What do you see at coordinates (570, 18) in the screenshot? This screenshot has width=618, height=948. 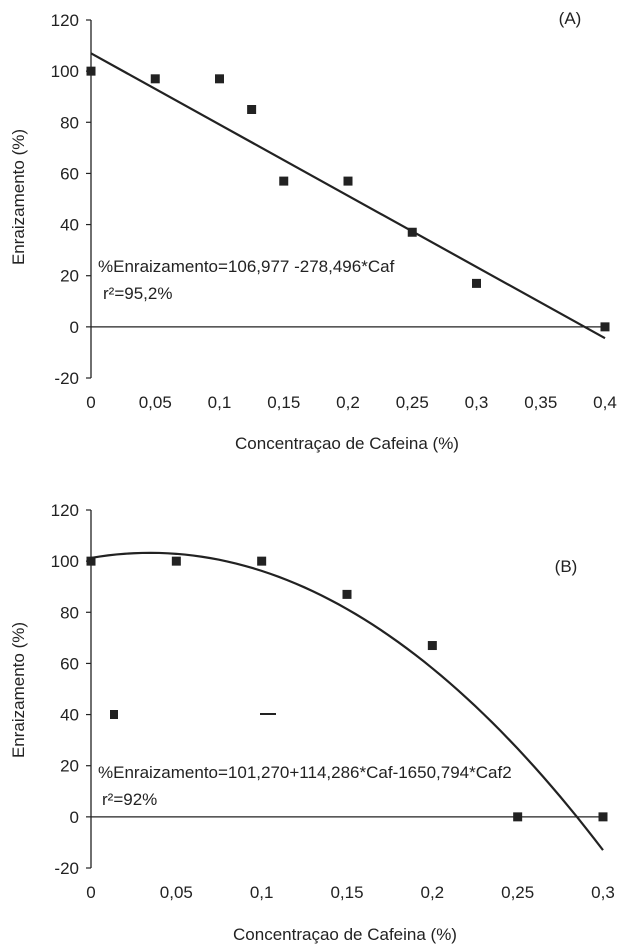 I see `panel-label: (A)` at bounding box center [570, 18].